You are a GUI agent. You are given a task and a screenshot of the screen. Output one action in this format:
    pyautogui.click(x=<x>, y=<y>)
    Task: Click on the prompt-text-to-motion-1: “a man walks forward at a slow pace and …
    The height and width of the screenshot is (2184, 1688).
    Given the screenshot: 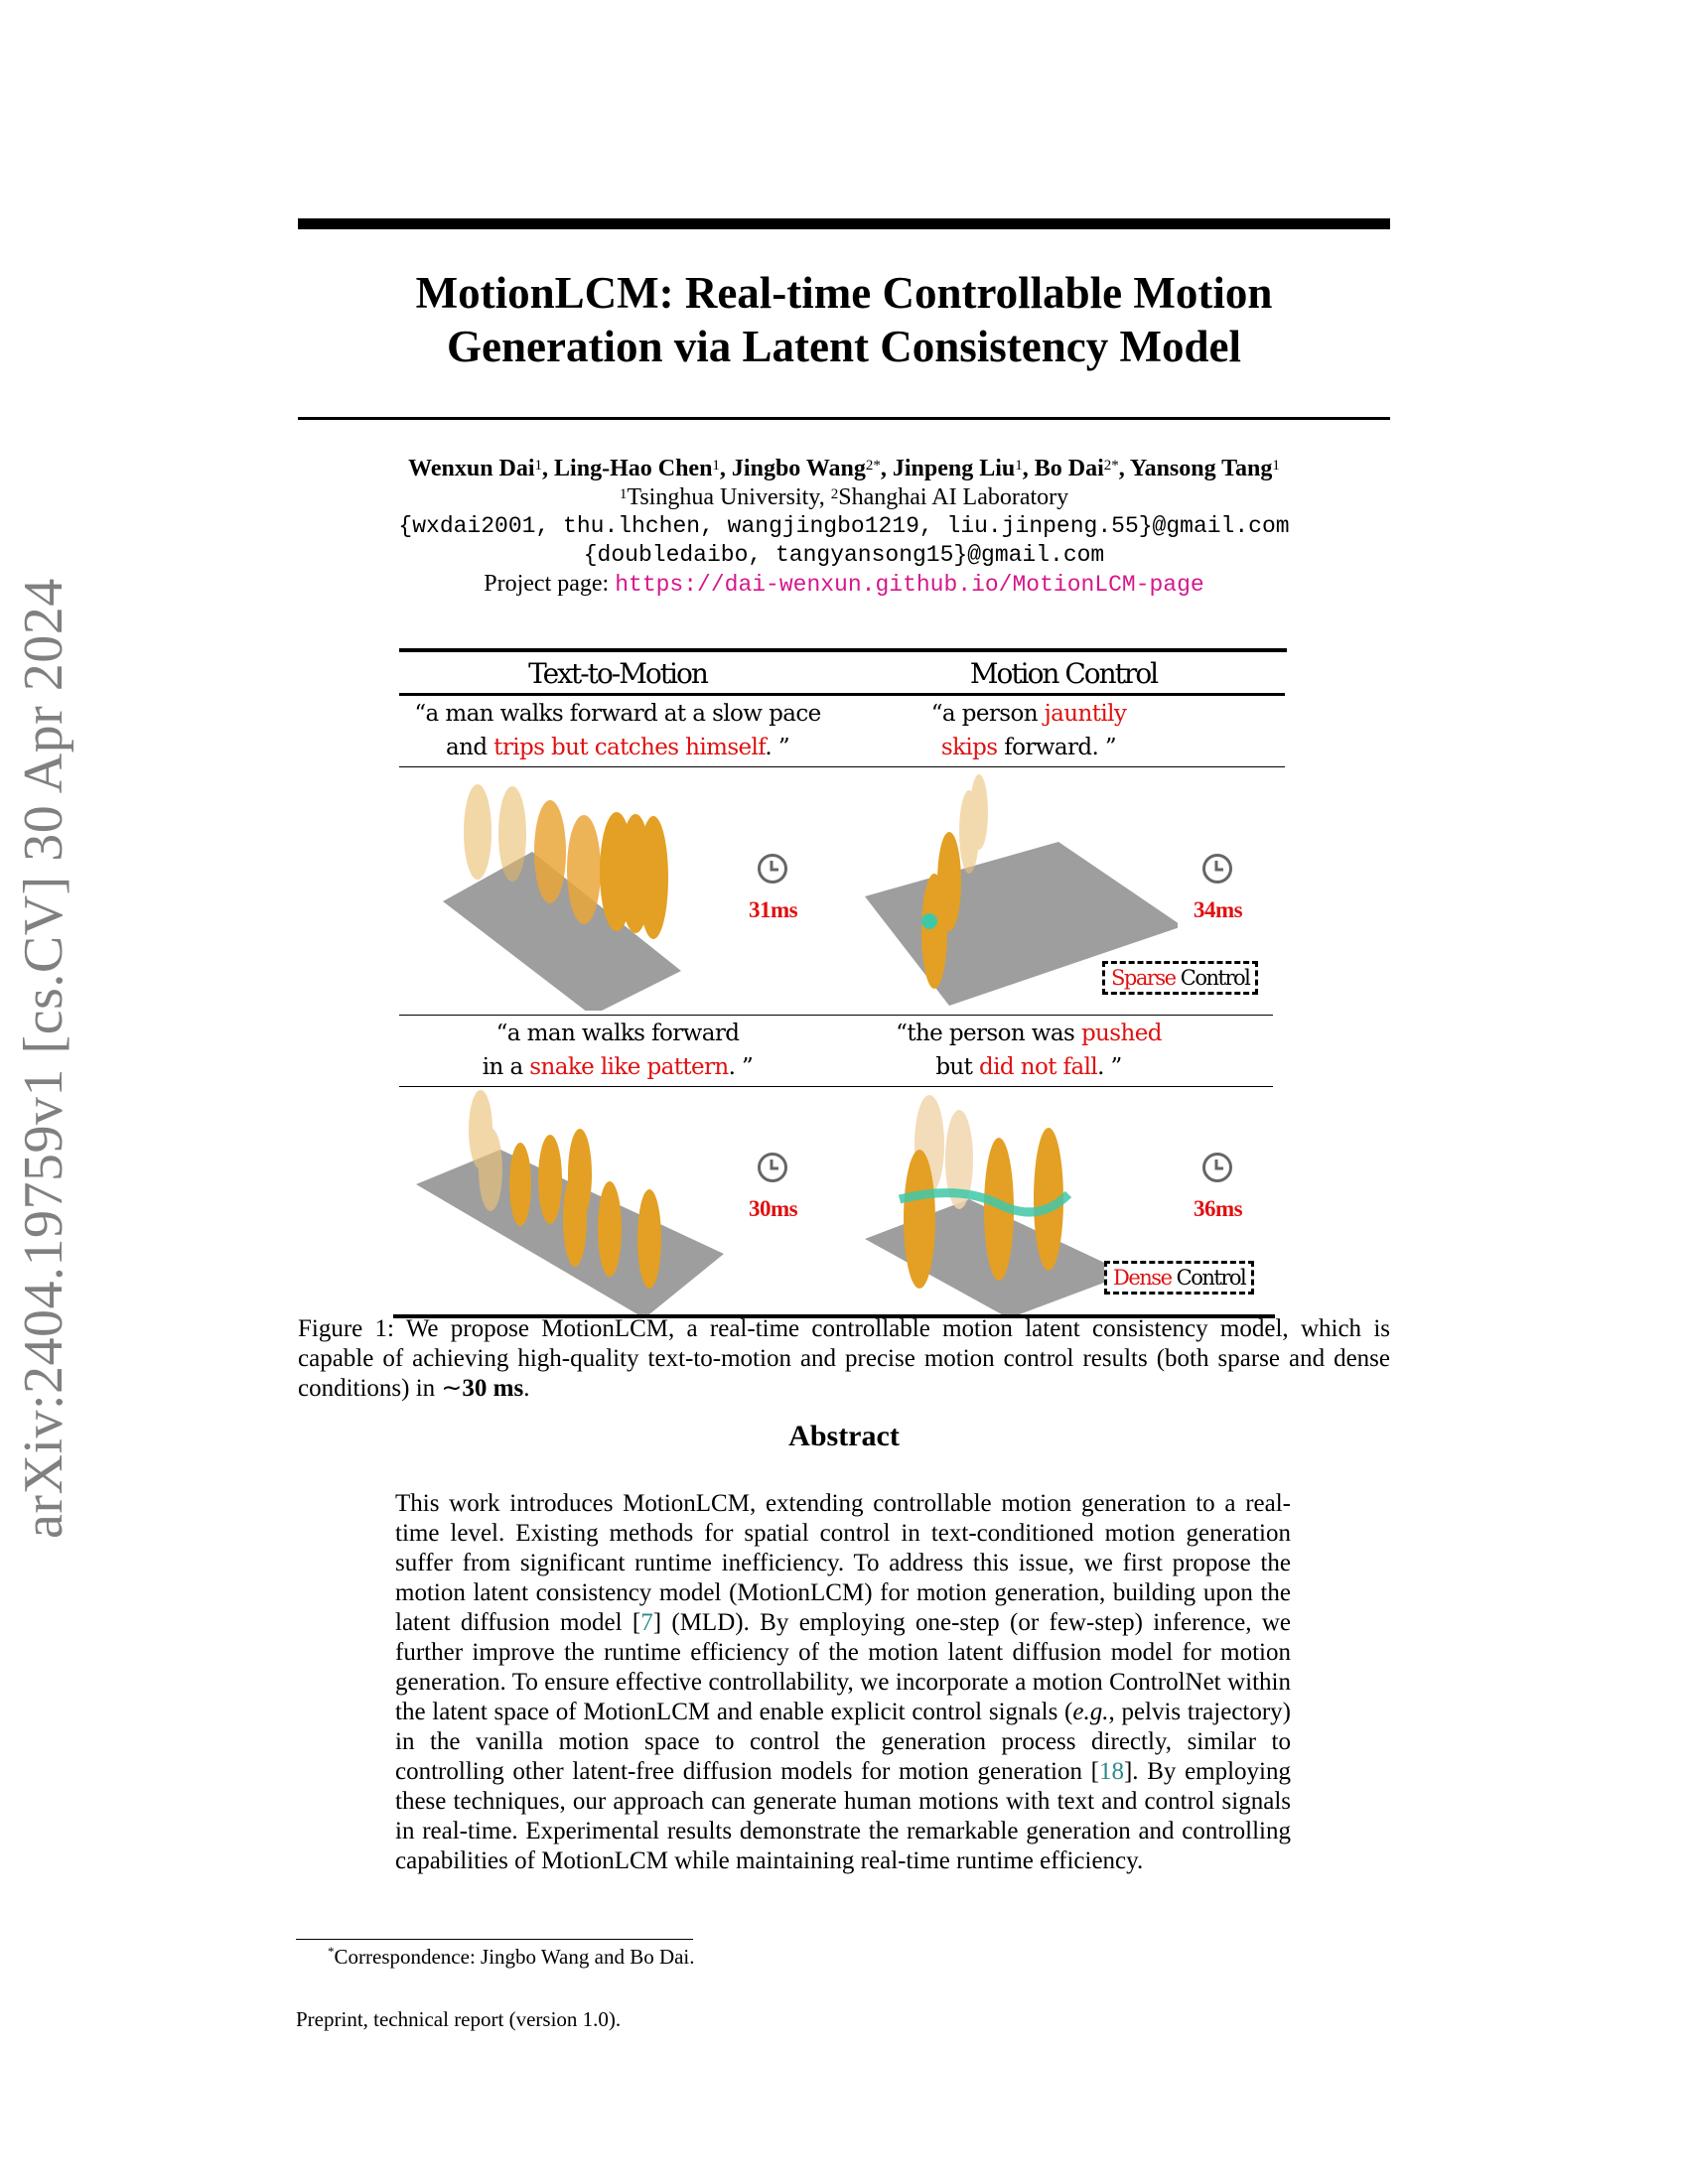 What is the action you would take?
    pyautogui.click(x=617, y=730)
    